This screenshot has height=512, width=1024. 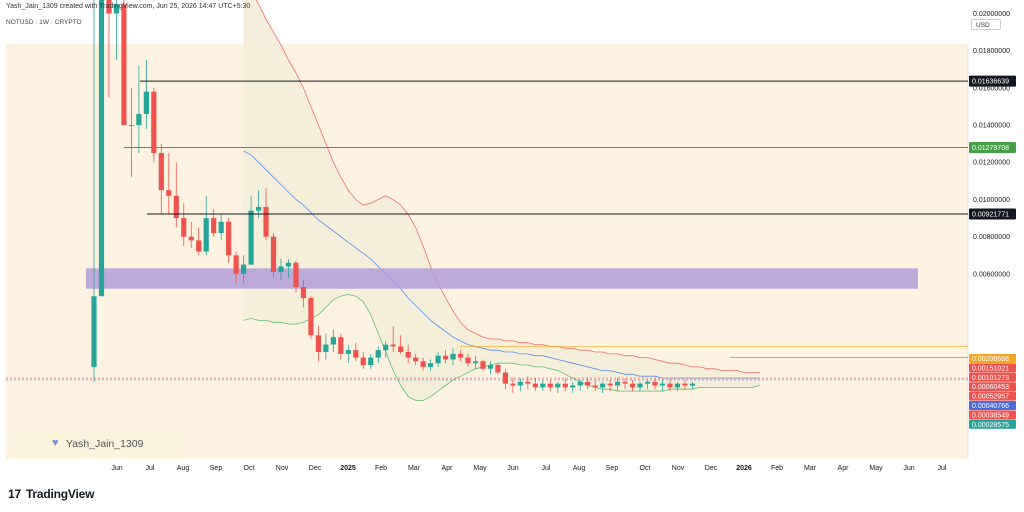 I want to click on price-tag-label: 0.00028575, so click(x=990, y=425).